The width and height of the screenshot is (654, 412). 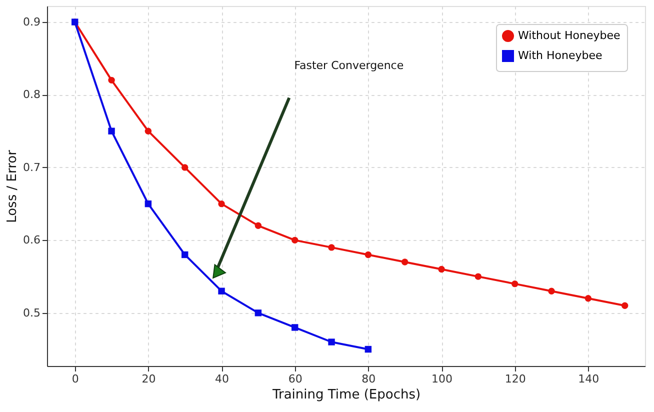 What do you see at coordinates (515, 379) in the screenshot?
I see `x-tick-label: 120` at bounding box center [515, 379].